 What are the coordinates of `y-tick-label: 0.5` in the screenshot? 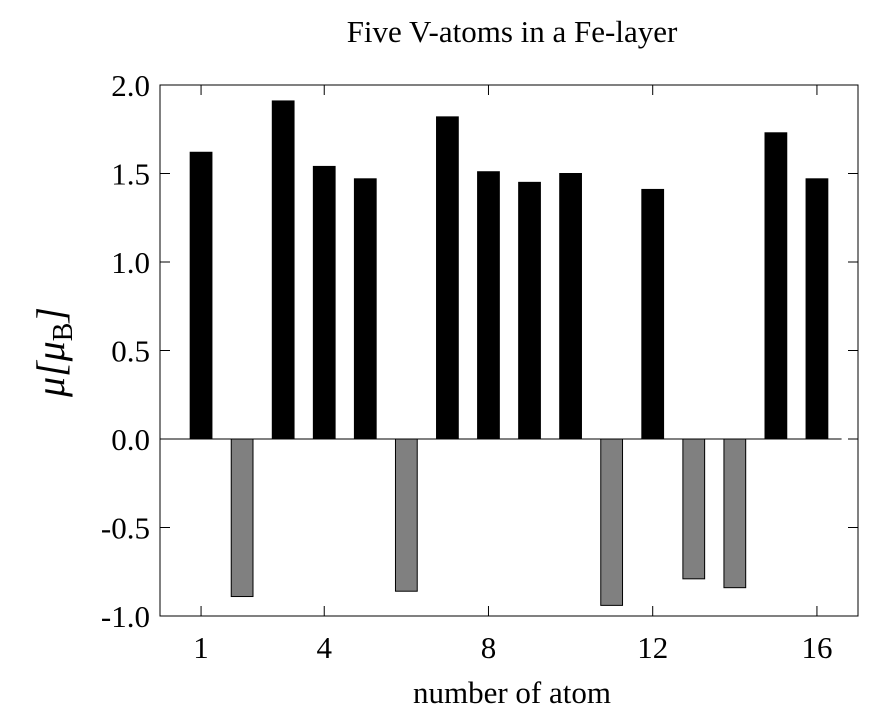 It's located at (130, 351).